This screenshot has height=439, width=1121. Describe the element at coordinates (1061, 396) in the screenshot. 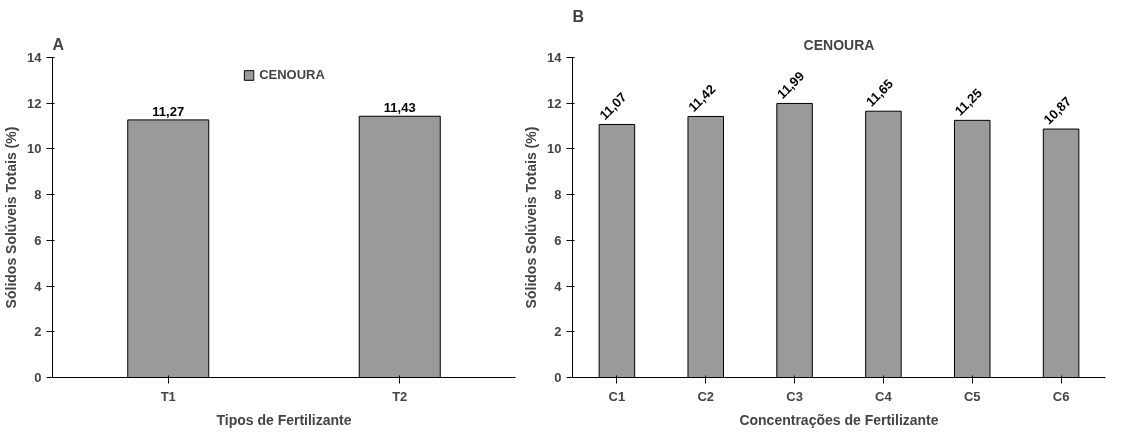

I see `x-tick-label: C6` at that location.